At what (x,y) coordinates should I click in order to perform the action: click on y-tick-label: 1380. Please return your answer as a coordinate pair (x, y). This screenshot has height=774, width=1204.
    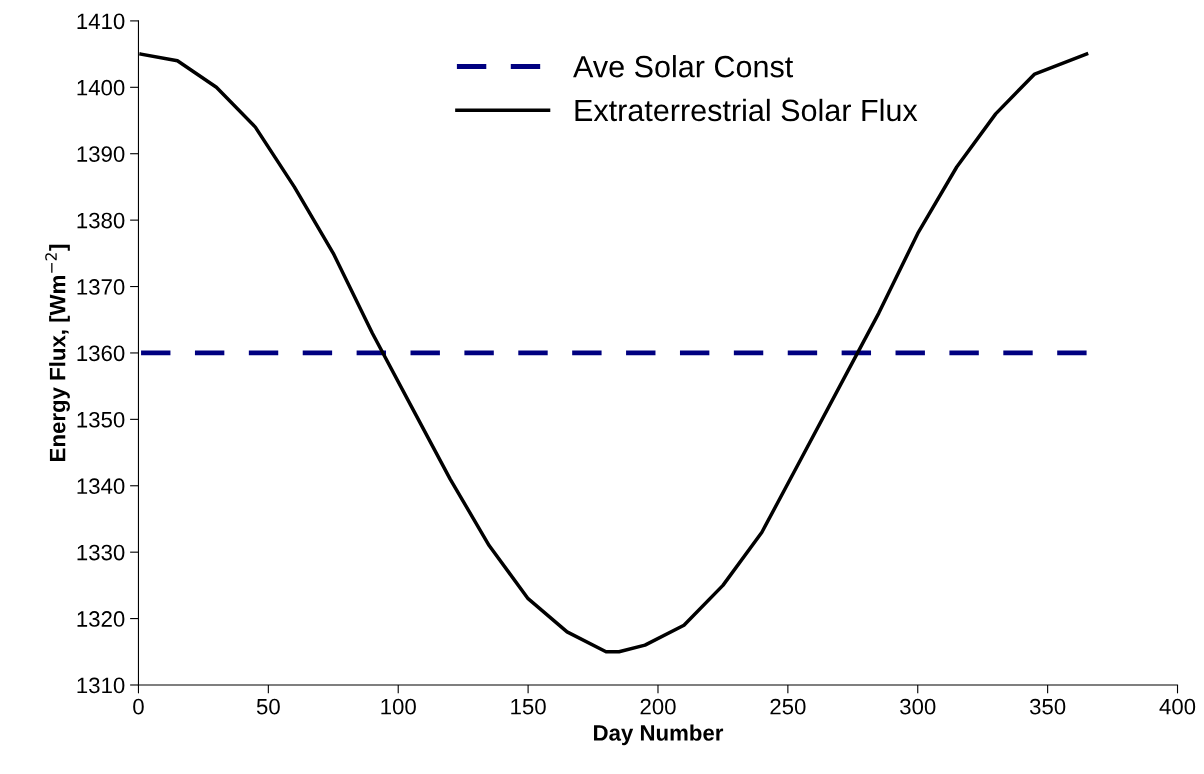
    Looking at the image, I should click on (101, 220).